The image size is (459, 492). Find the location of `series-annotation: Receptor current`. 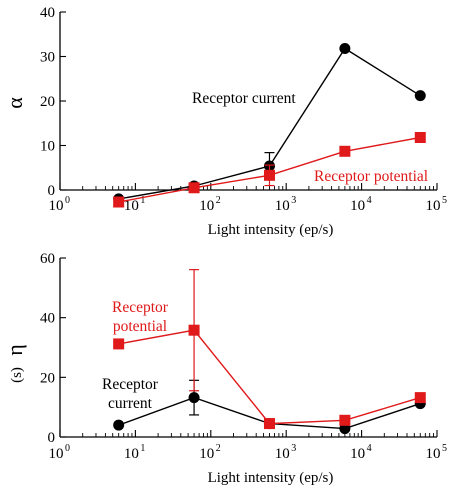

series-annotation: Receptor current is located at coordinates (244, 98).